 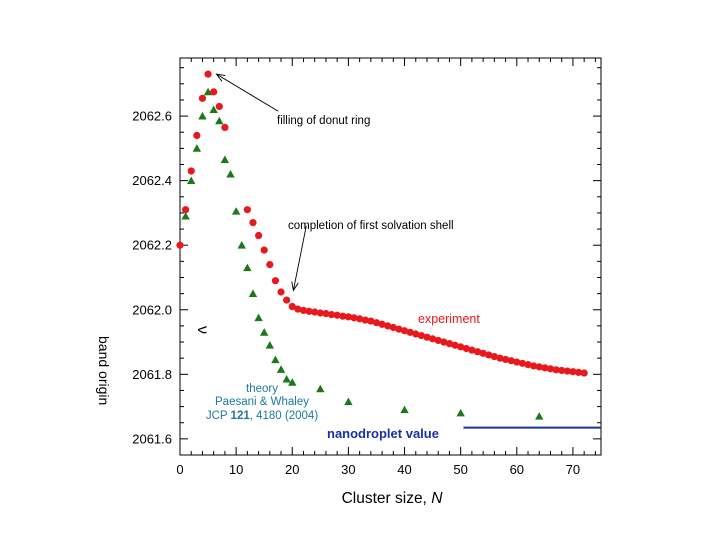 I want to click on x-tick-label: 50, so click(x=460, y=469).